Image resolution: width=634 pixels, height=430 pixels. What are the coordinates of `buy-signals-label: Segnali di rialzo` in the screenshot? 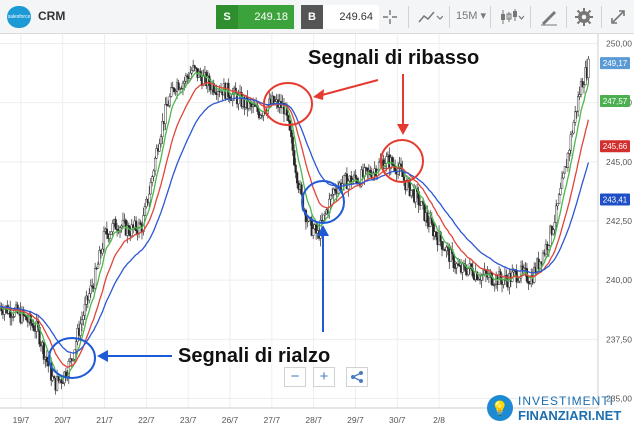 It's located at (254, 356).